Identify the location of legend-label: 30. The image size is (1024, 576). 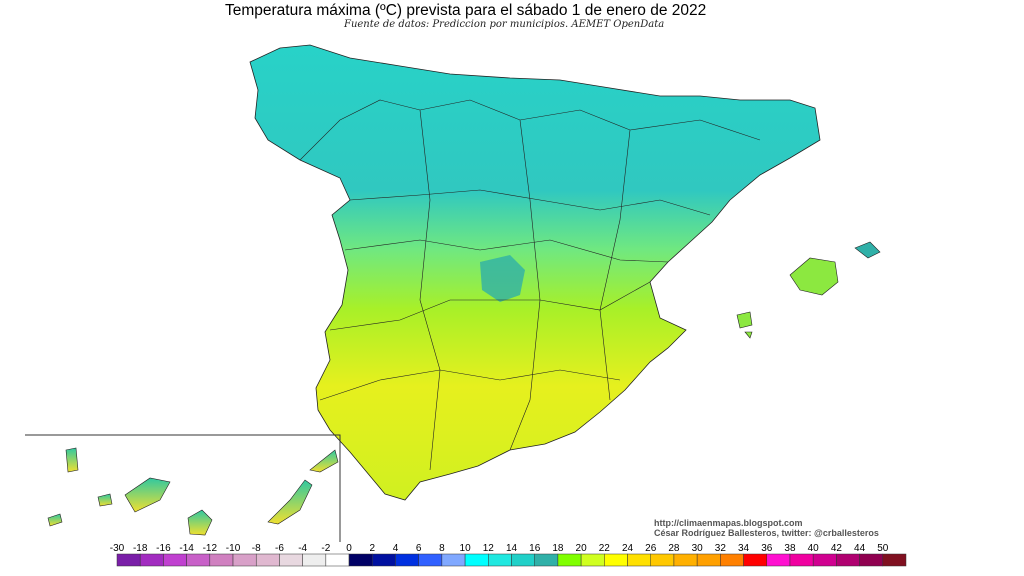
(698, 548).